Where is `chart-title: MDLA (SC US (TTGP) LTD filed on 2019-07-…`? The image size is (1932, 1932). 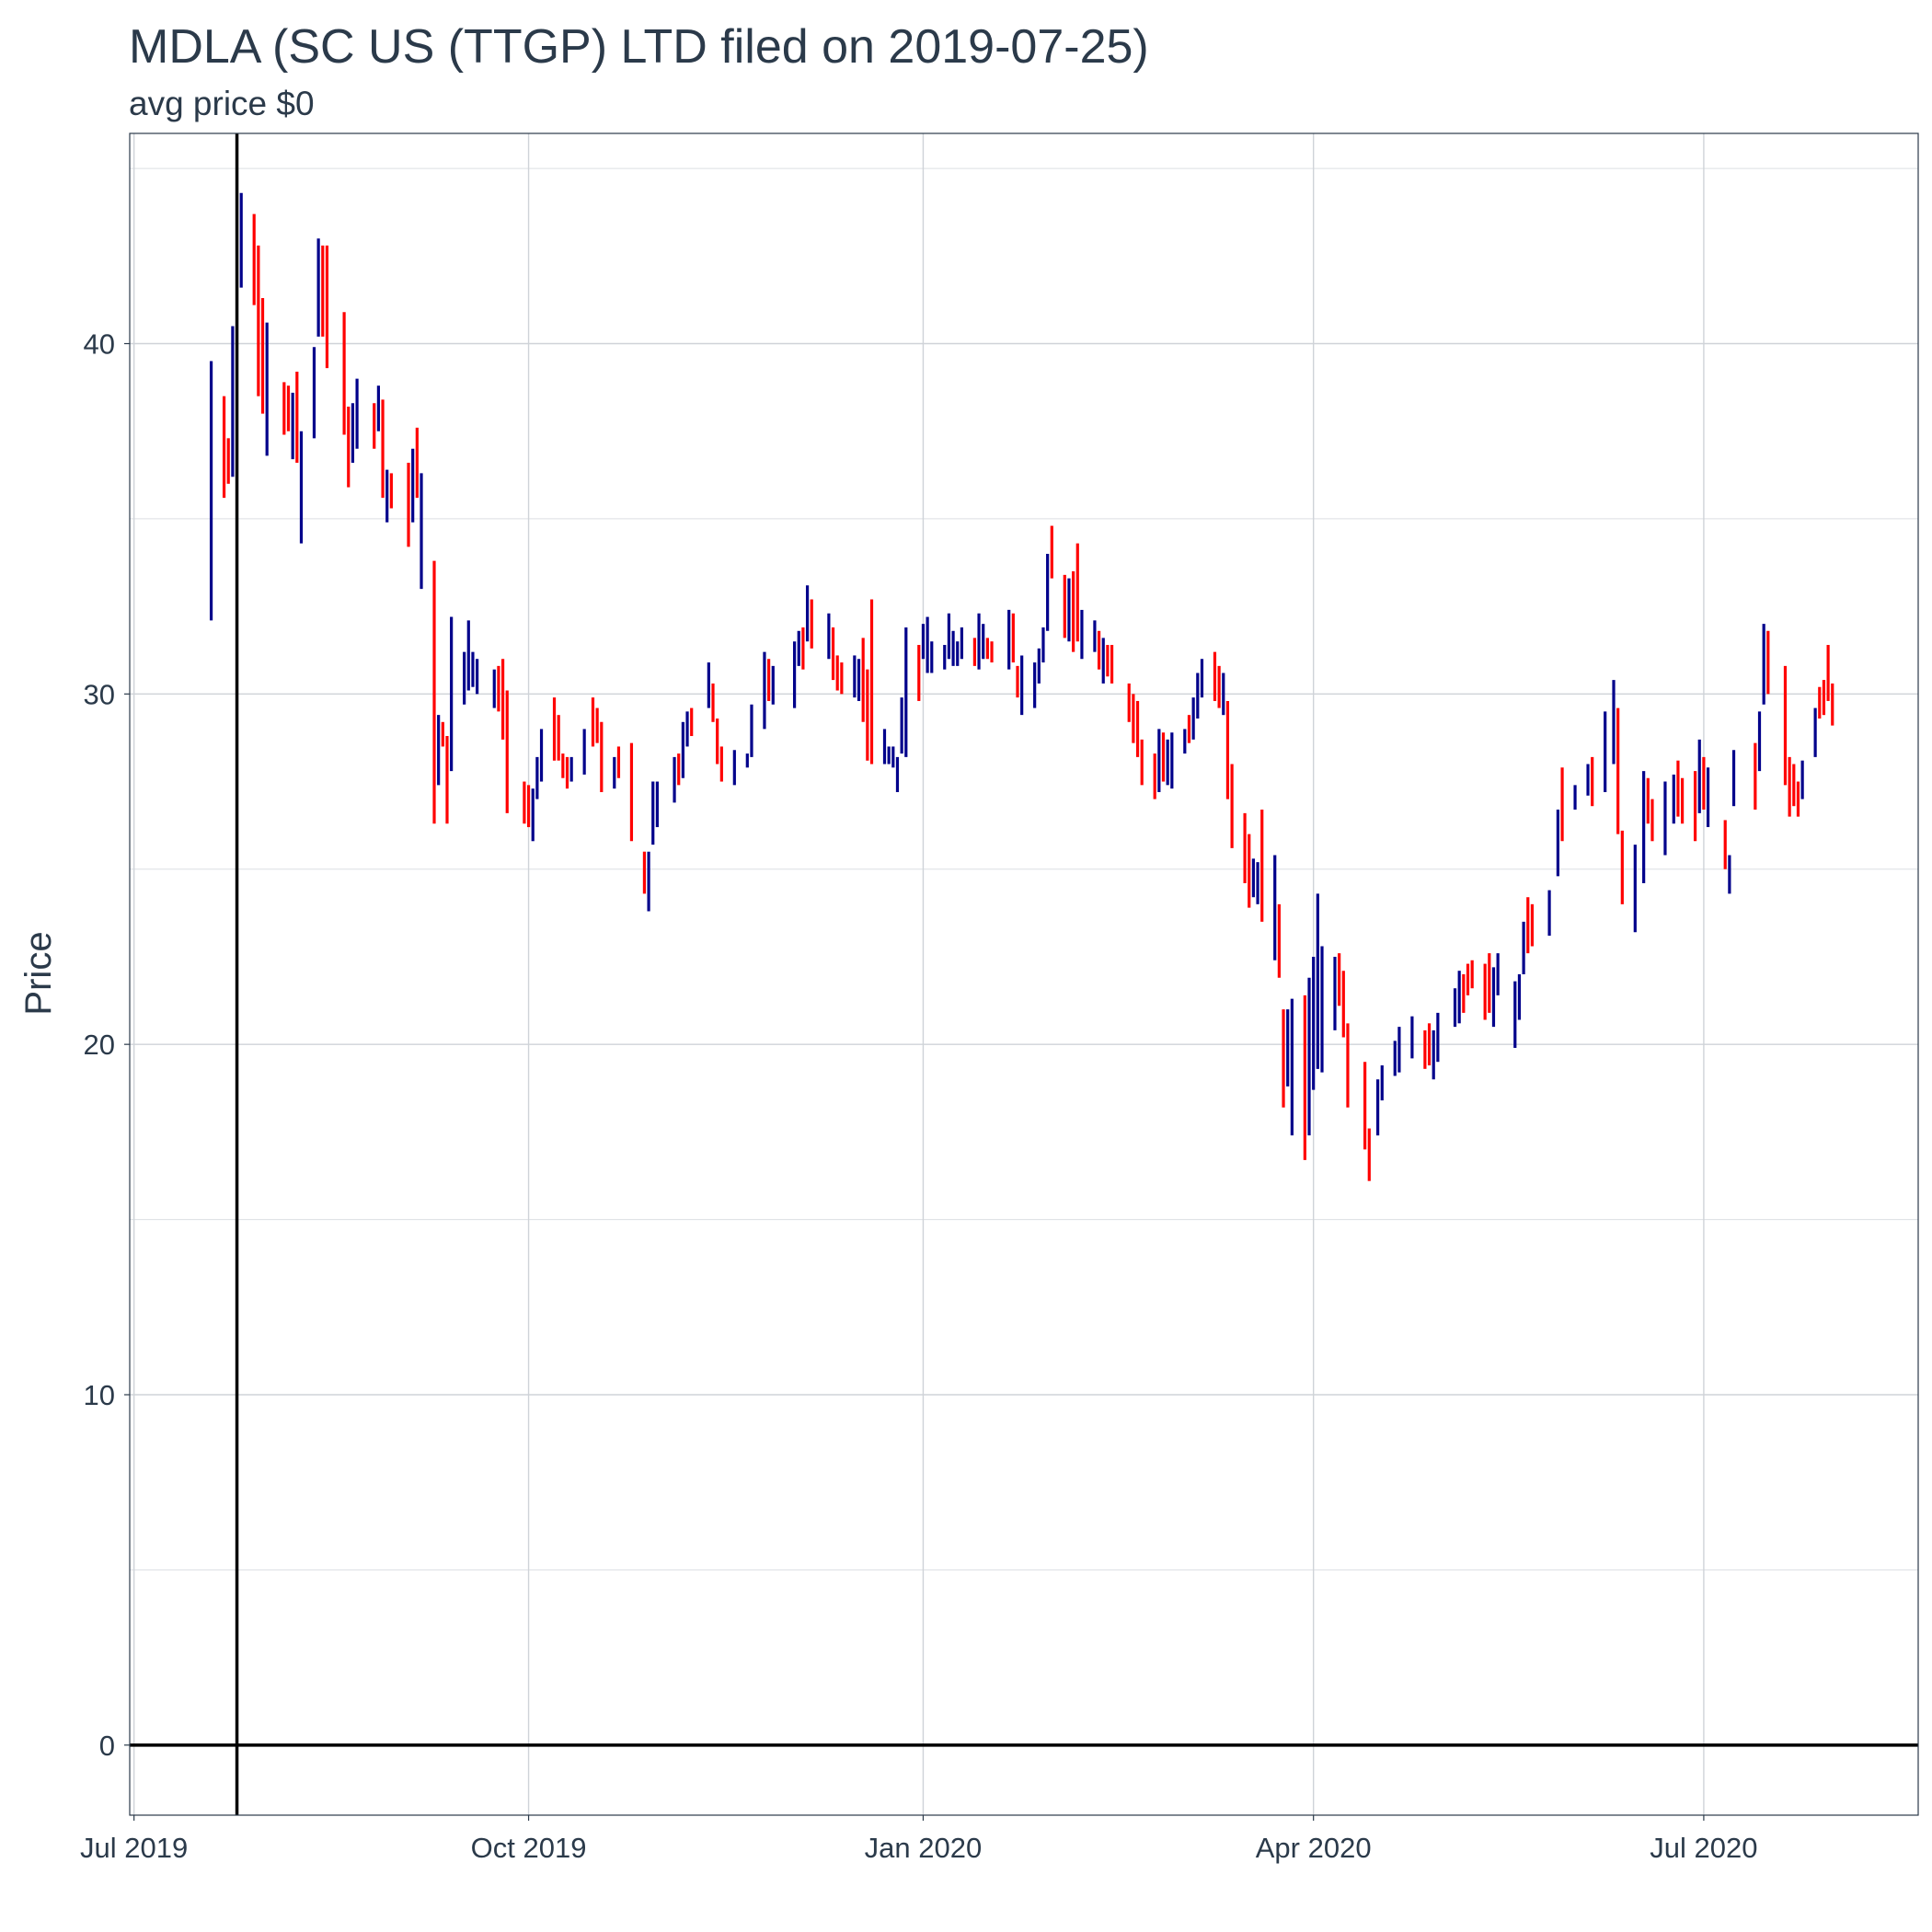 chart-title: MDLA (SC US (TTGP) LTD filed on 2019-07-… is located at coordinates (639, 47).